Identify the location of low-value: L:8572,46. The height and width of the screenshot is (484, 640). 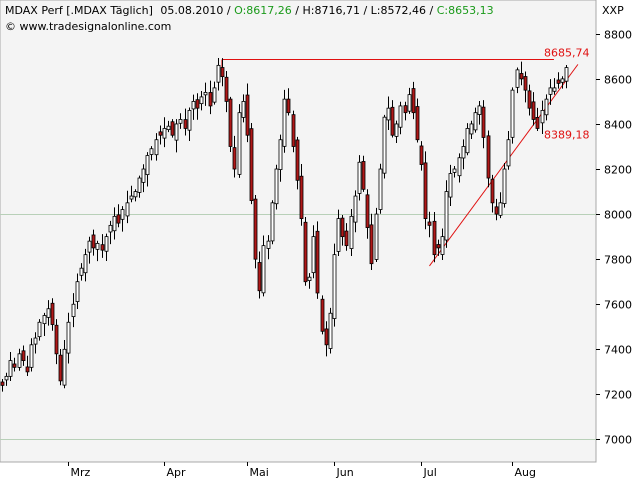
(398, 10).